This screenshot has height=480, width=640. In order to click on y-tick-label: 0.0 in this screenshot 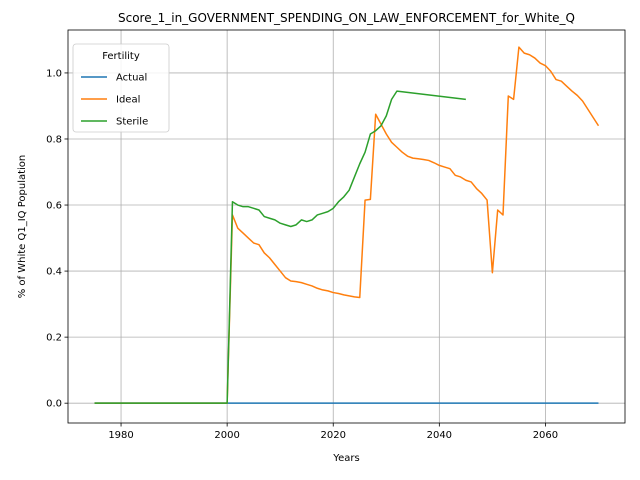, I will do `click(54, 404)`.